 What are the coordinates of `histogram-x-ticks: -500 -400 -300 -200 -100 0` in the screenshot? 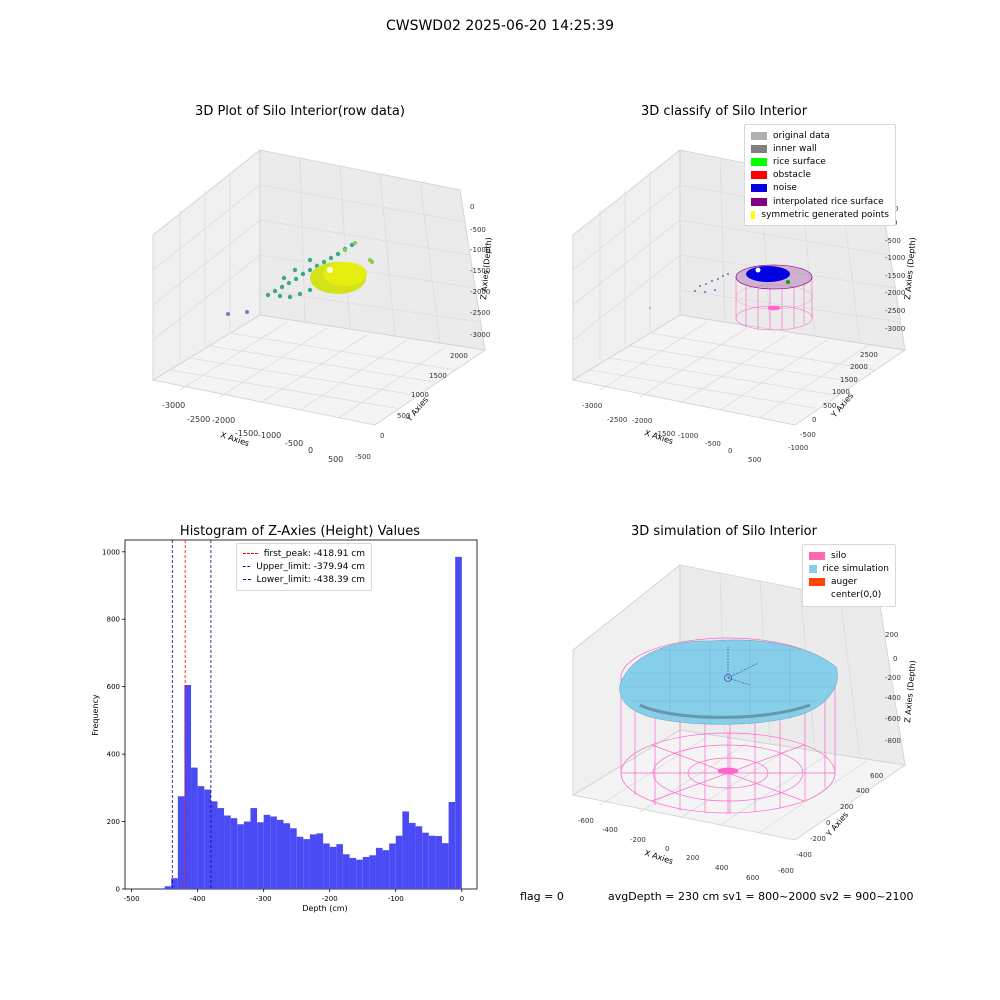 It's located at (294, 896).